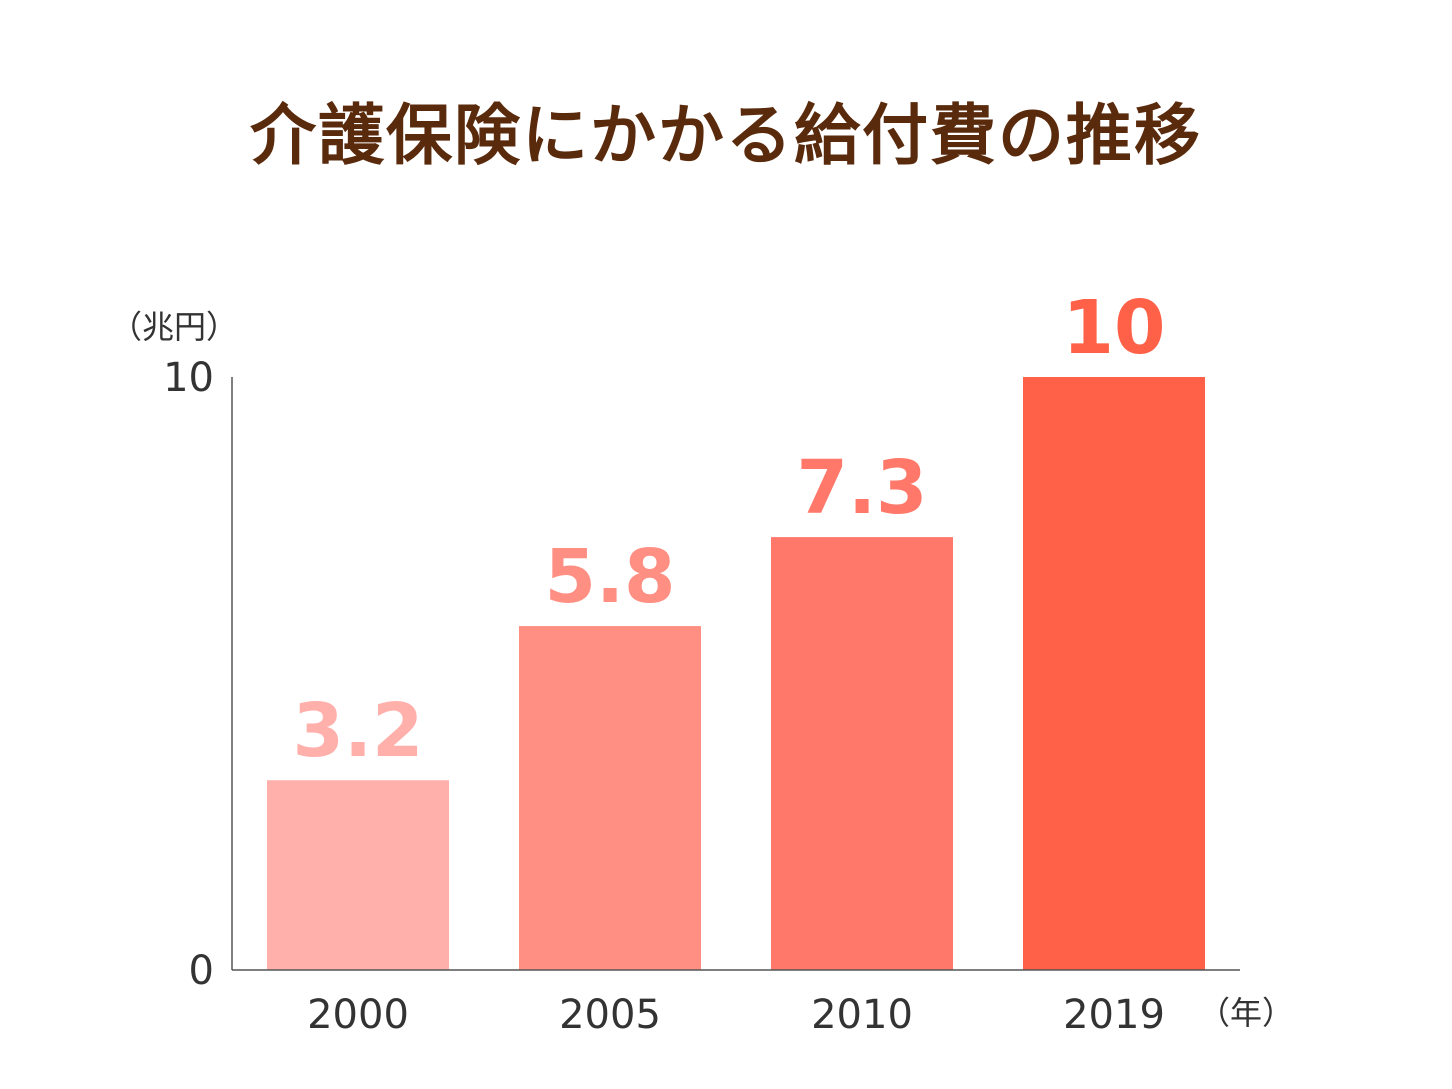  What do you see at coordinates (1114, 328) in the screenshot?
I see `data-label-2019: 10` at bounding box center [1114, 328].